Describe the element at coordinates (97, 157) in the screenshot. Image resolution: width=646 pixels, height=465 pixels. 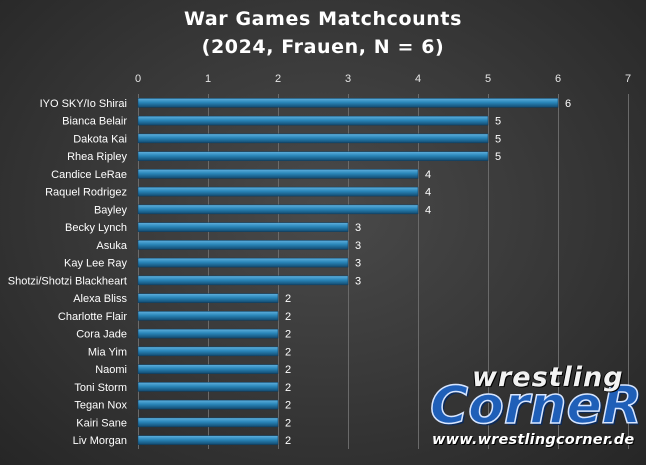
I see `category-label: Rhea Ripley` at that location.